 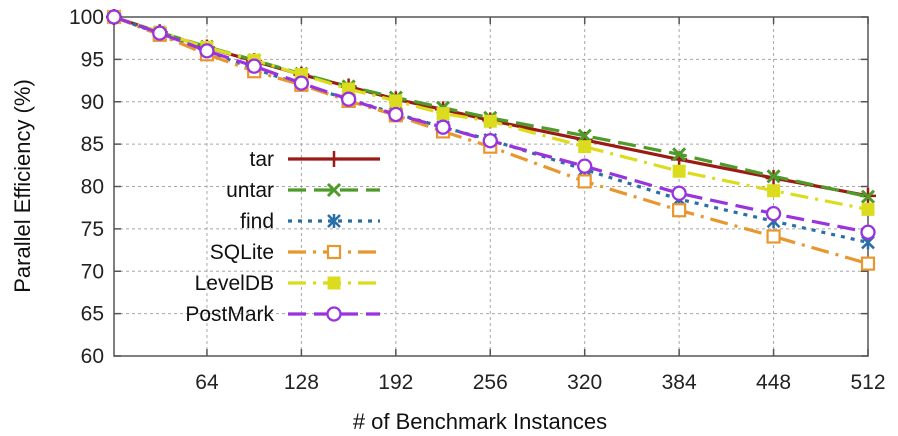 I want to click on x-tick-label: 128, so click(x=301, y=382).